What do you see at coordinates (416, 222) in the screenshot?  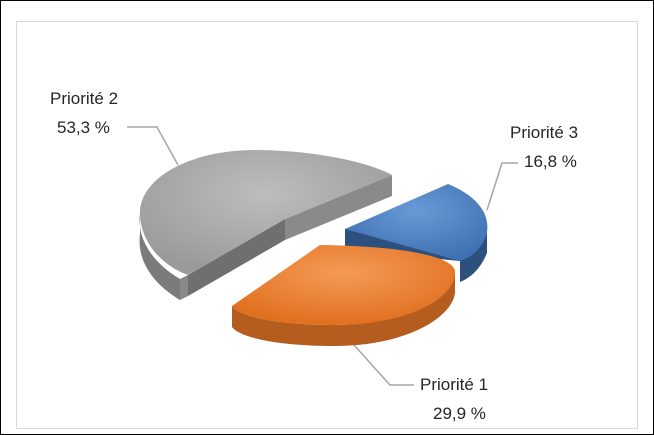 I see `slice-priorite-3-top` at bounding box center [416, 222].